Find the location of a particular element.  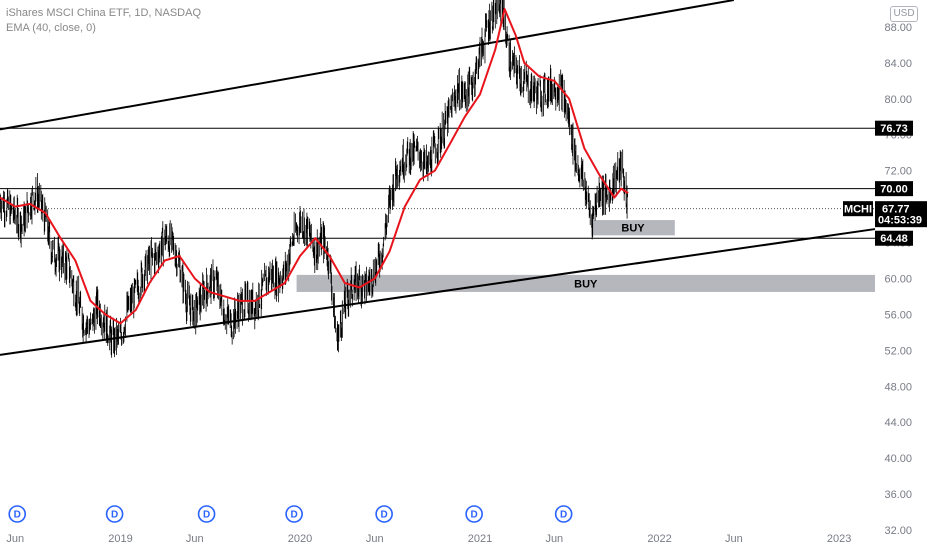

symbol-tag-label: MCHI is located at coordinates (858, 210).